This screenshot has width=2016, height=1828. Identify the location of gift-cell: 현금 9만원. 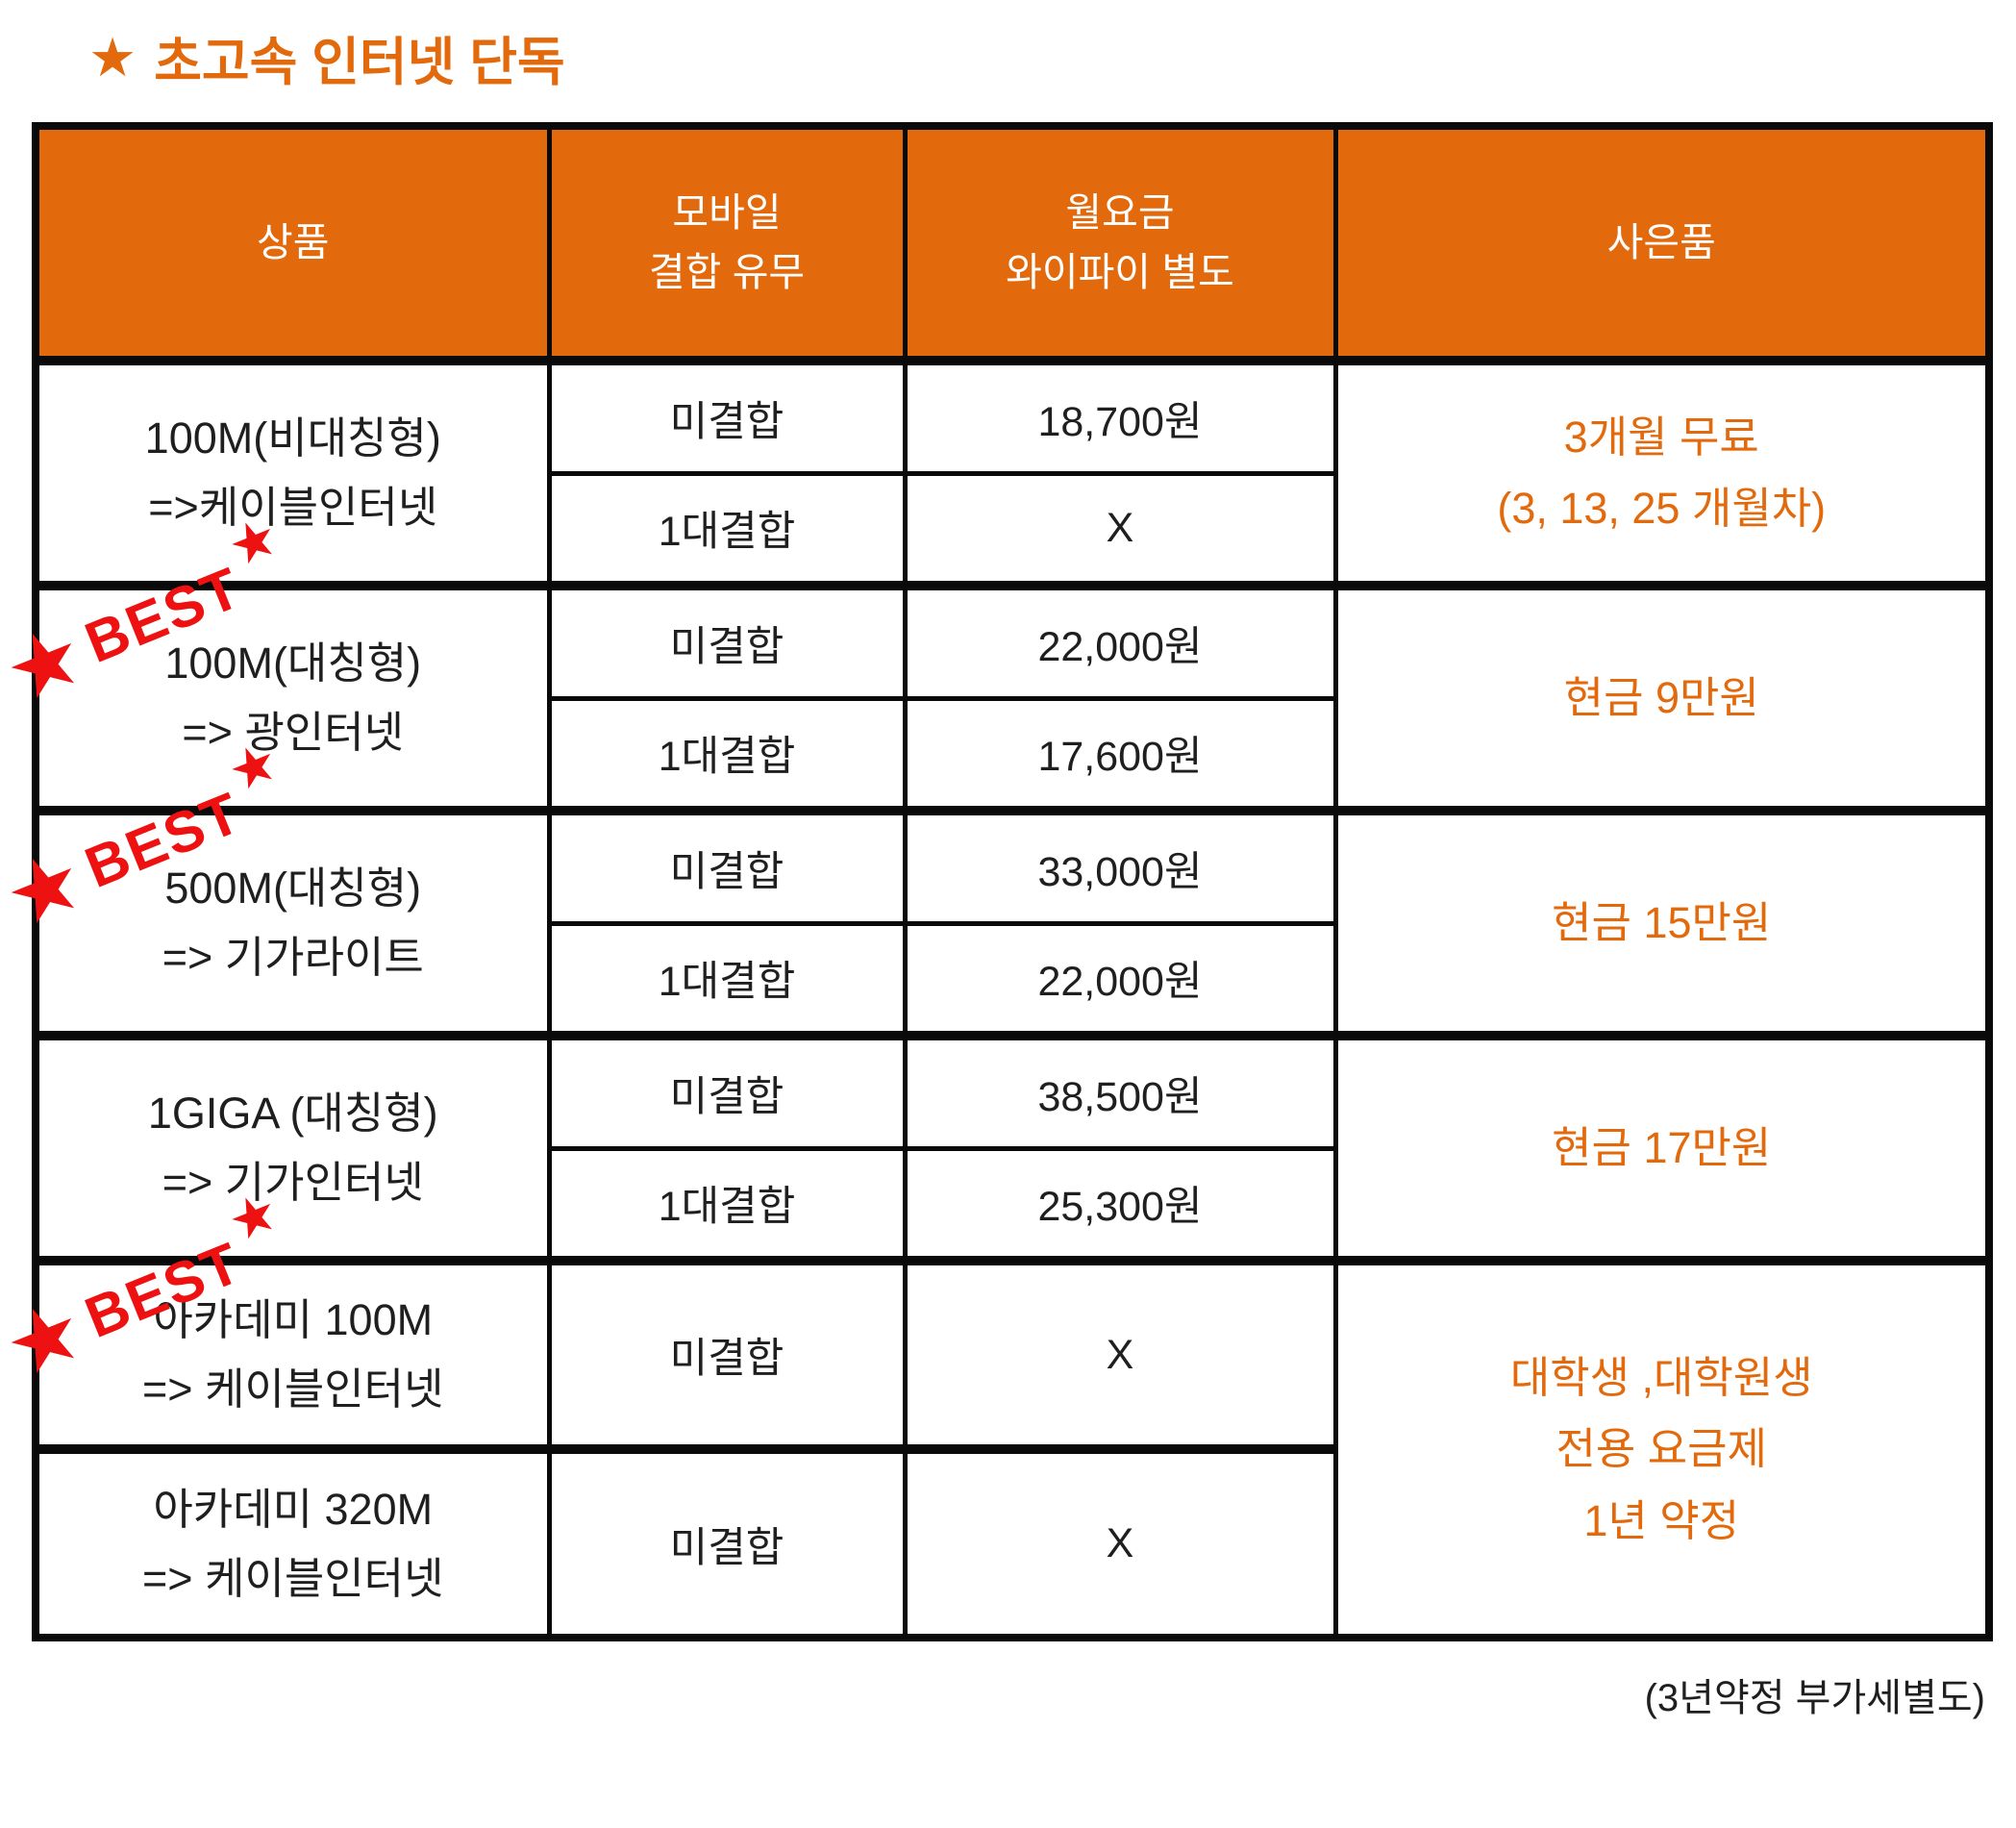
(1662, 698).